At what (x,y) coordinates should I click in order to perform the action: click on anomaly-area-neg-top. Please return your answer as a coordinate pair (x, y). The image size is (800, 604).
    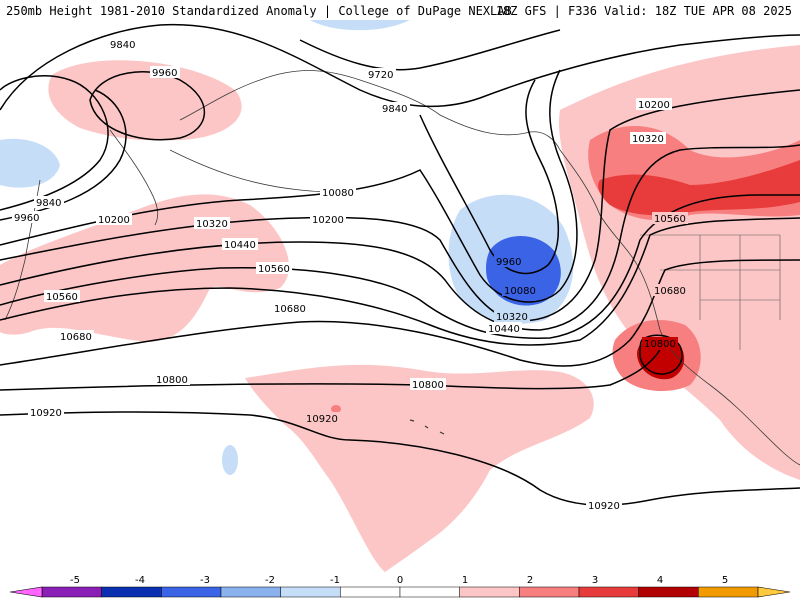
    Looking at the image, I should click on (360, 25).